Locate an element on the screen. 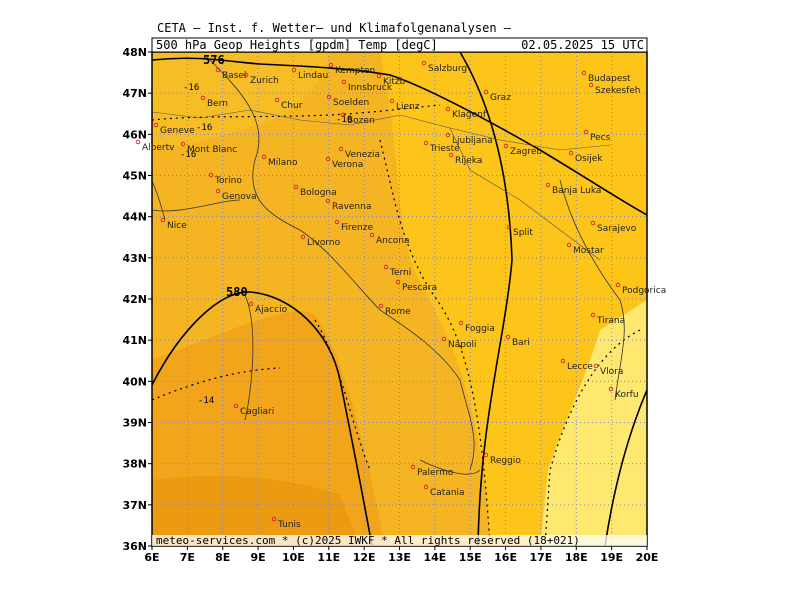  city-label: Vlora is located at coordinates (611, 372).